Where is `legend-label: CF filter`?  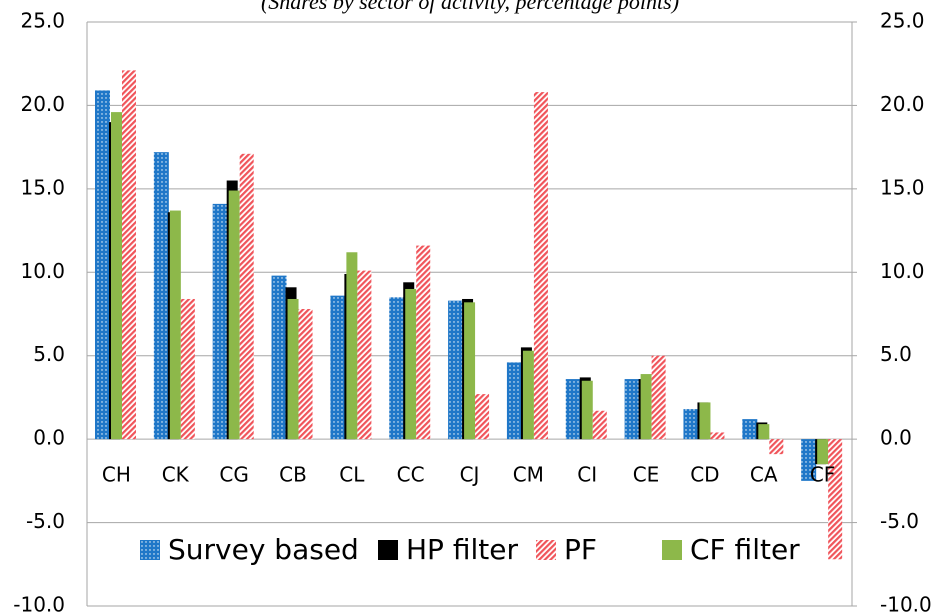
legend-label: CF filter is located at coordinates (745, 549).